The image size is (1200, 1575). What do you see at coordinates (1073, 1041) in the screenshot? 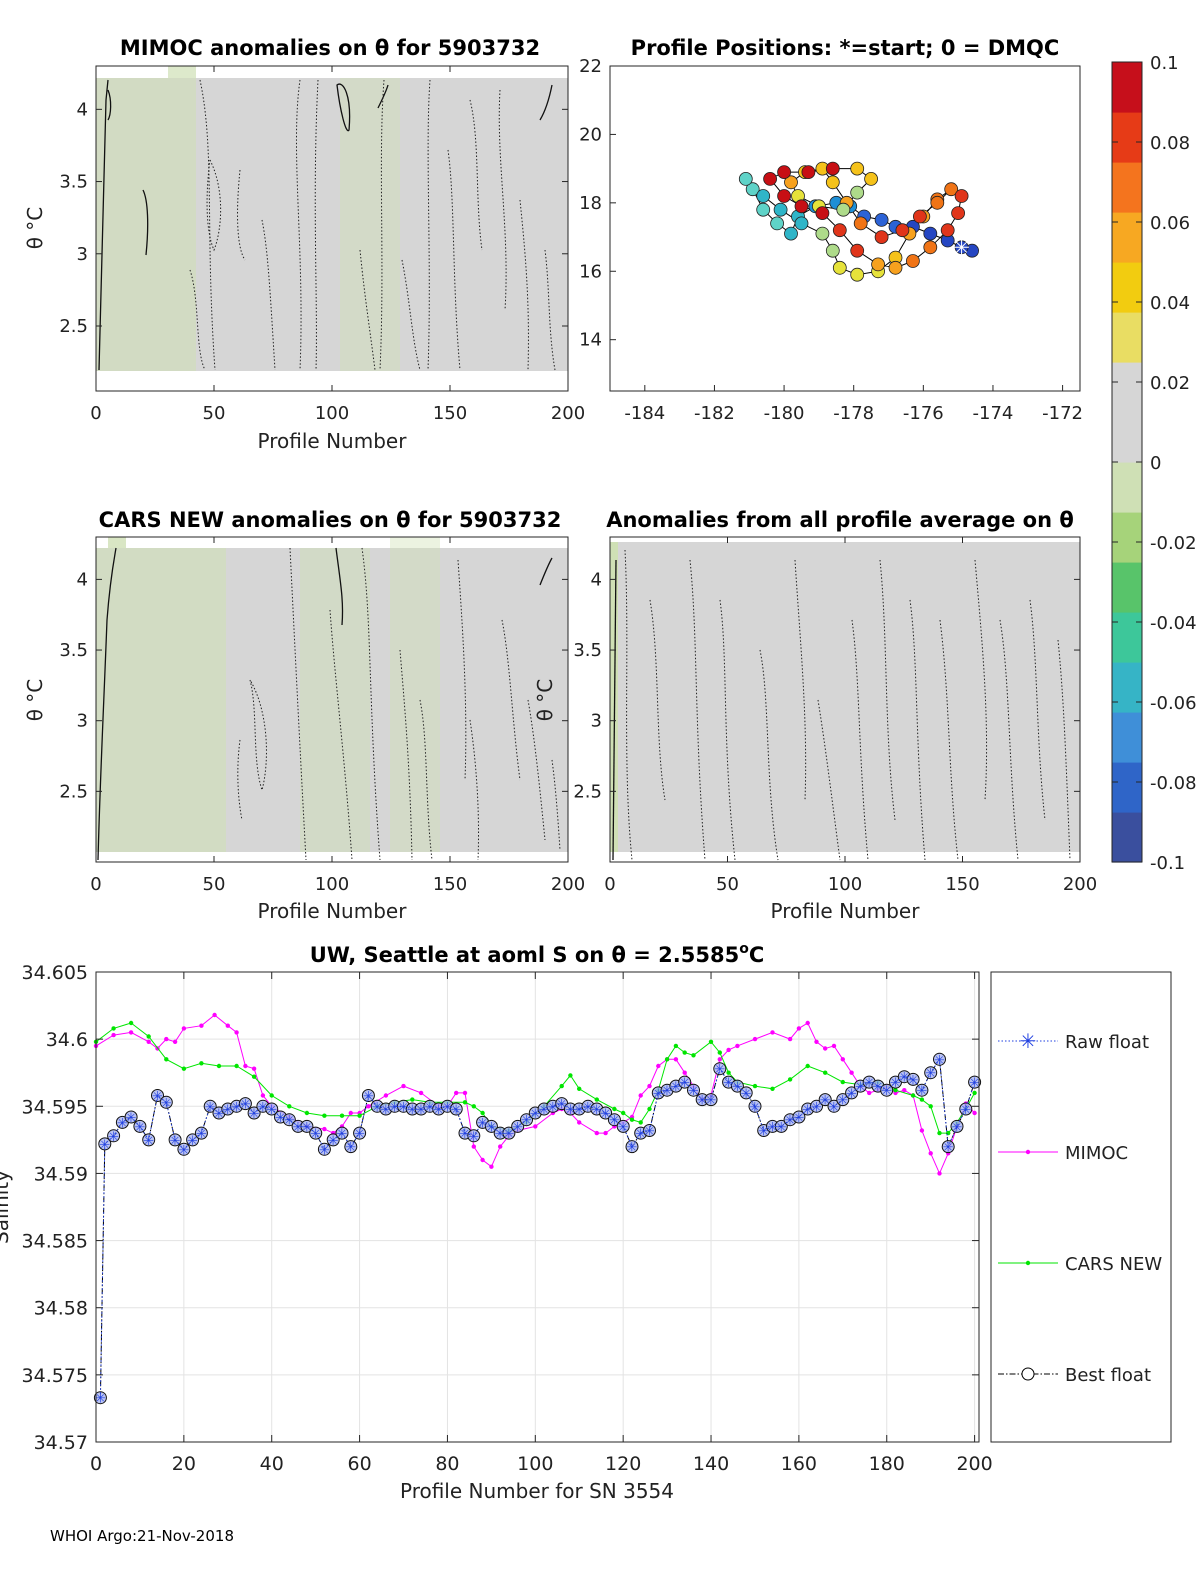
I see `legend-item-raw: ✳ Raw float` at bounding box center [1073, 1041].